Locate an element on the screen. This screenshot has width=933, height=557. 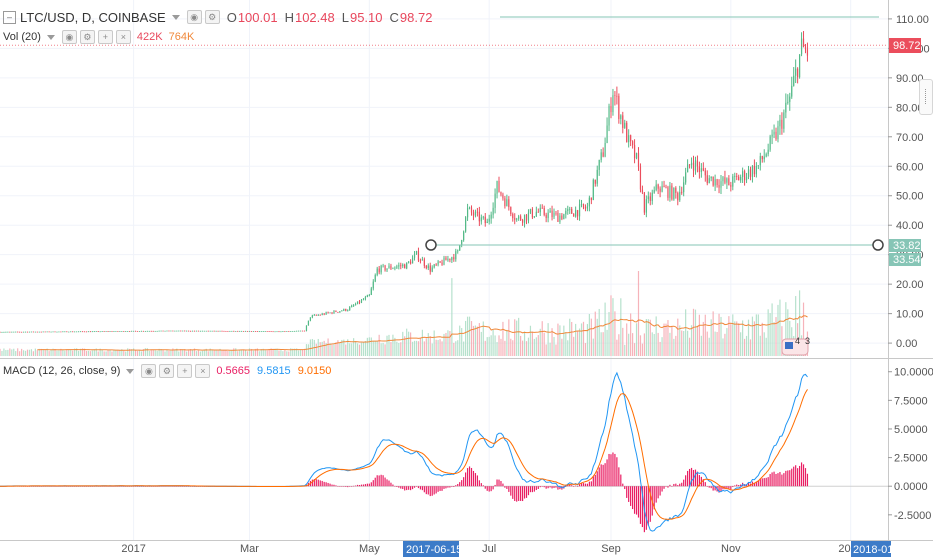
volume-title: Vol (20) is located at coordinates (22, 37).